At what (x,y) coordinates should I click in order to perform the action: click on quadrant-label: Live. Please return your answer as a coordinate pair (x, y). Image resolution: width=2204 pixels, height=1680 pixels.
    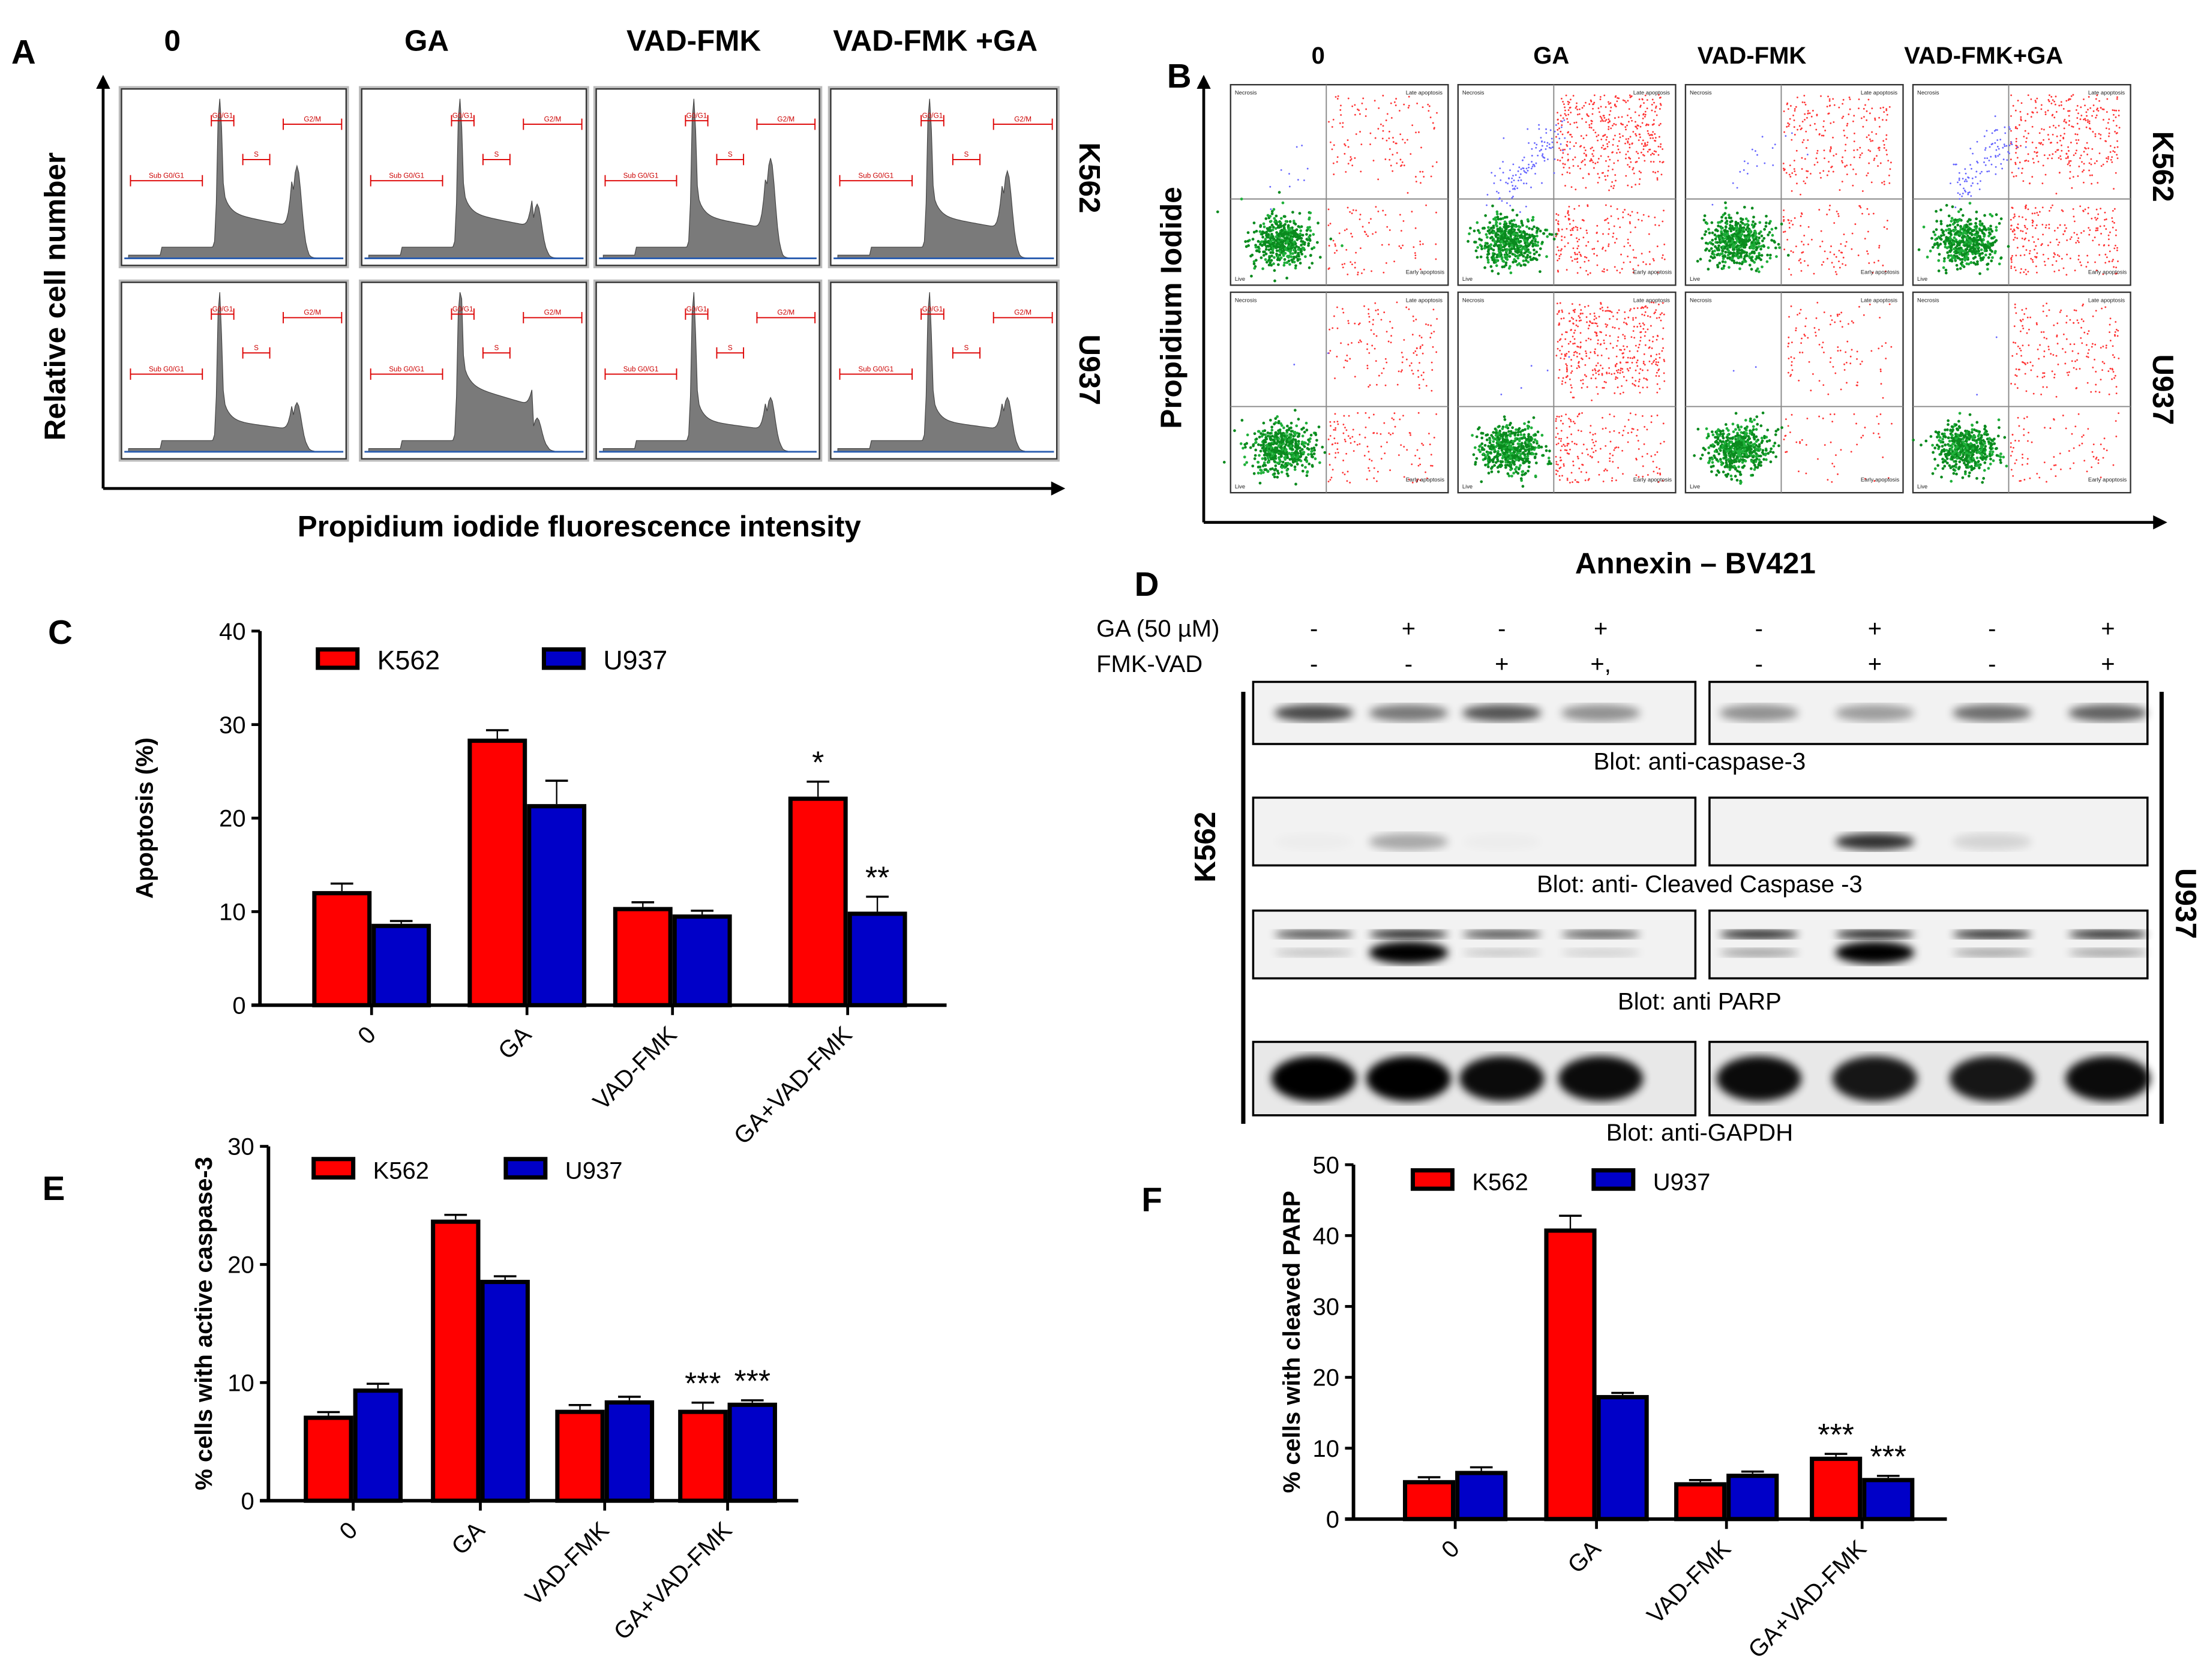
    Looking at the image, I should click on (1240, 486).